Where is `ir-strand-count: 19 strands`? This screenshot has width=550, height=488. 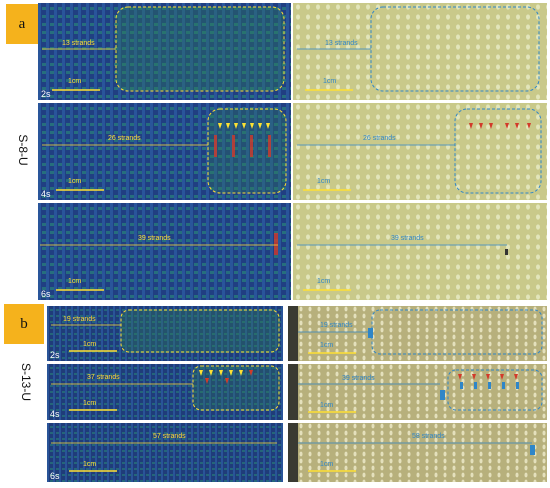
ir-strand-count: 19 strands is located at coordinates (79, 319).